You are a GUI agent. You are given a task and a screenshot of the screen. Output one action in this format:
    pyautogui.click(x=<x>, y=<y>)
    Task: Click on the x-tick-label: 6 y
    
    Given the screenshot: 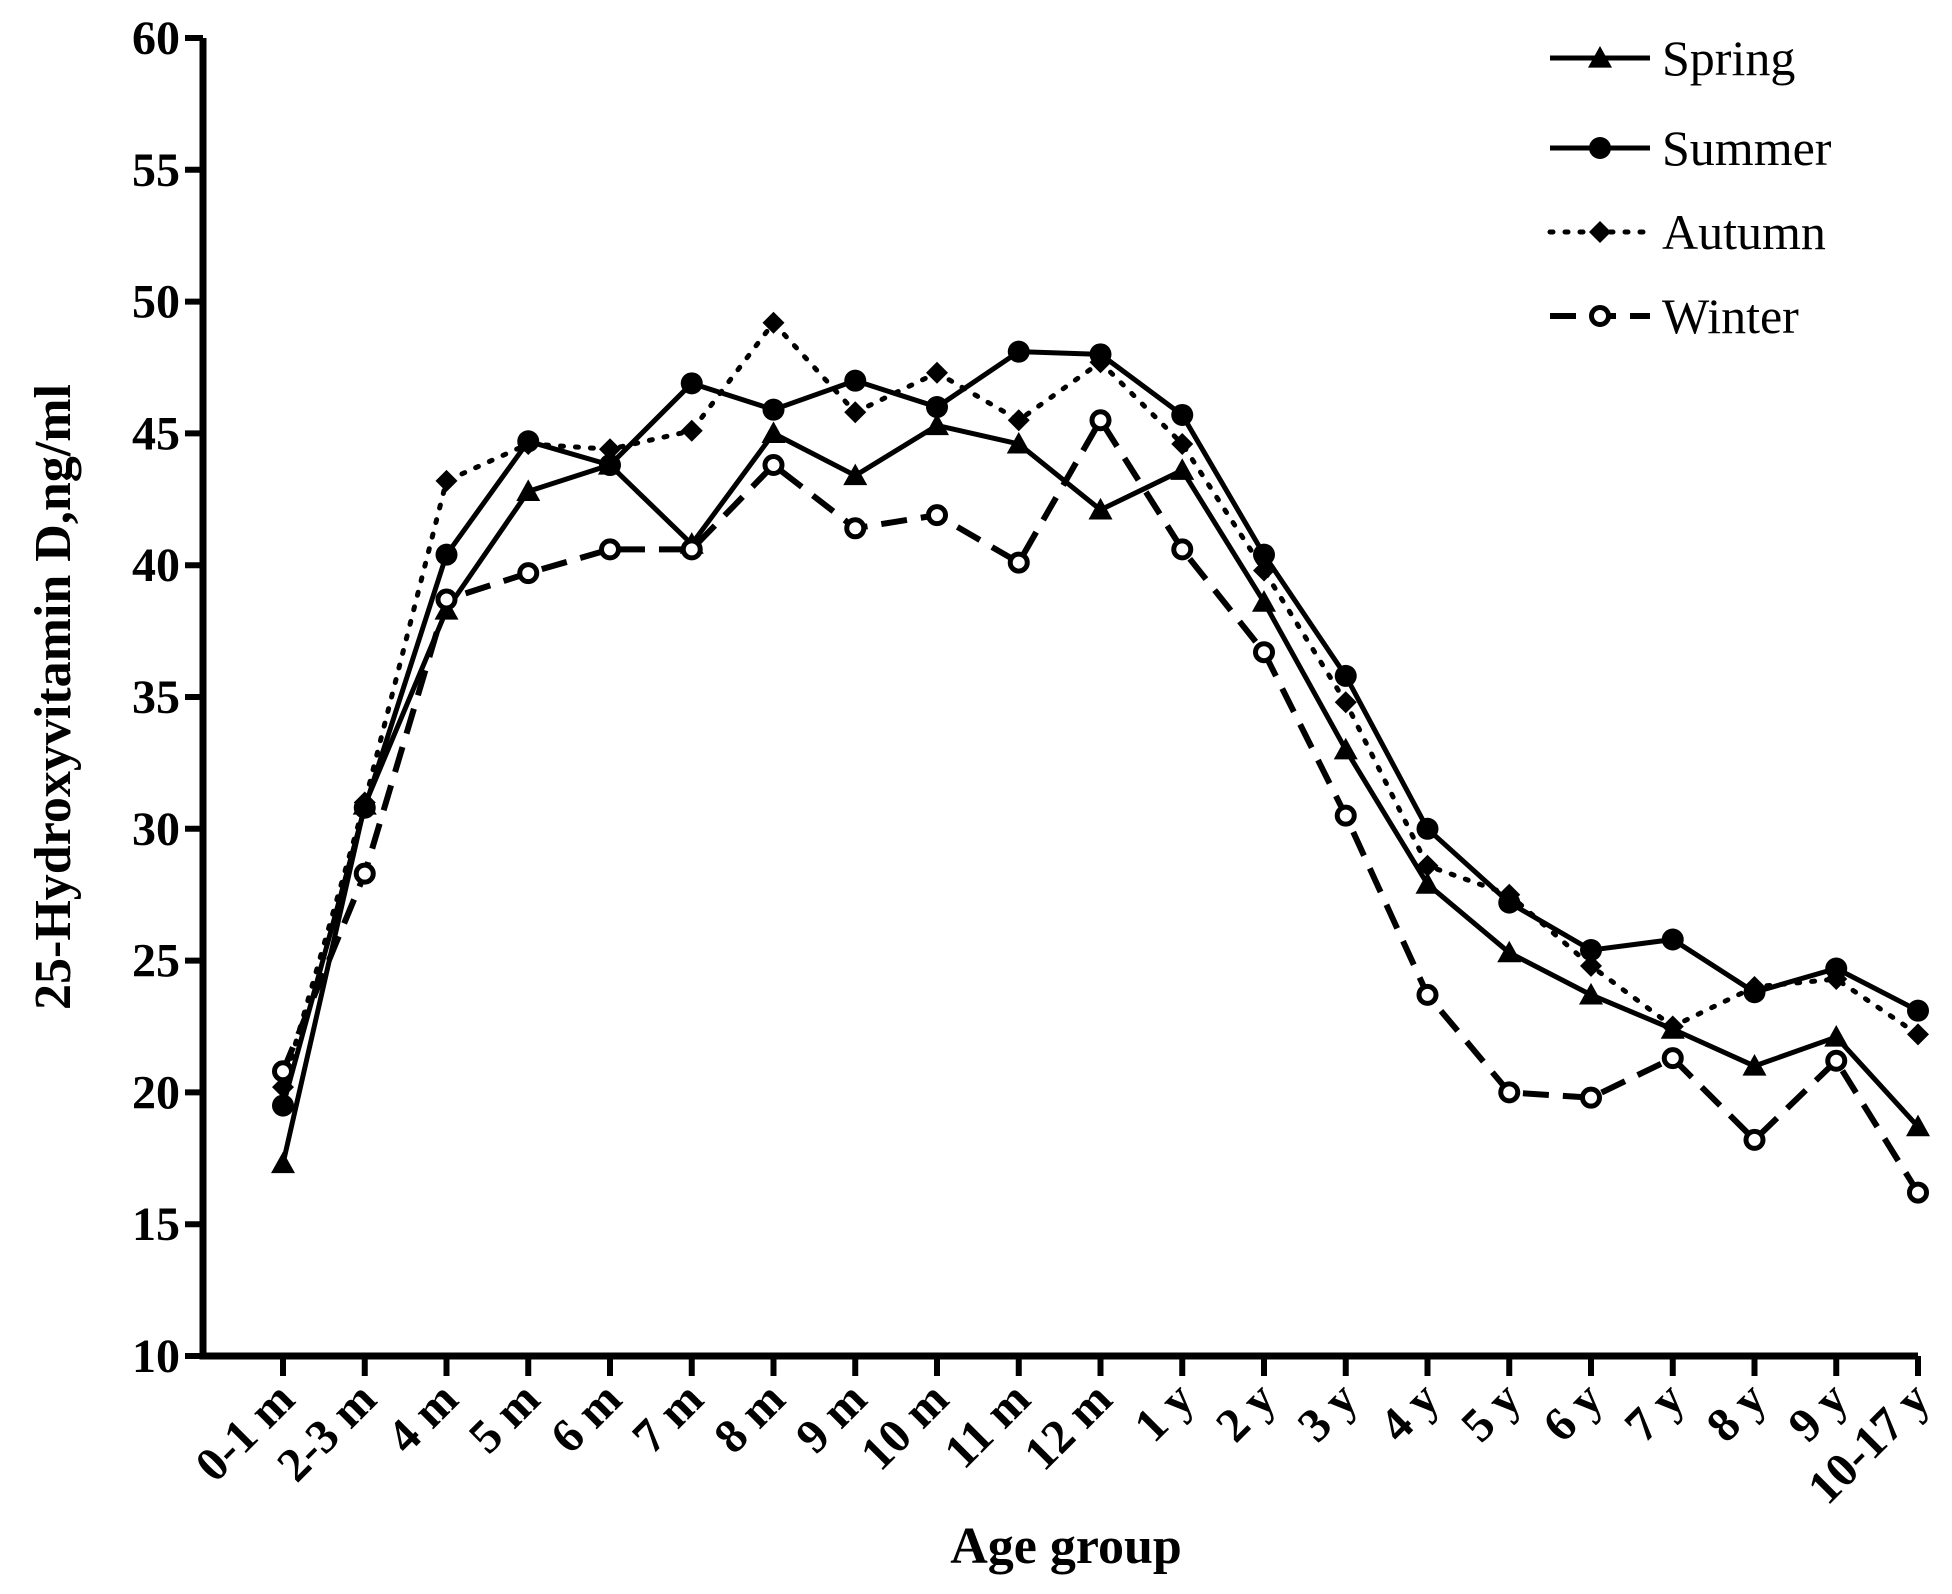 What is the action you would take?
    pyautogui.click(x=1573, y=1412)
    